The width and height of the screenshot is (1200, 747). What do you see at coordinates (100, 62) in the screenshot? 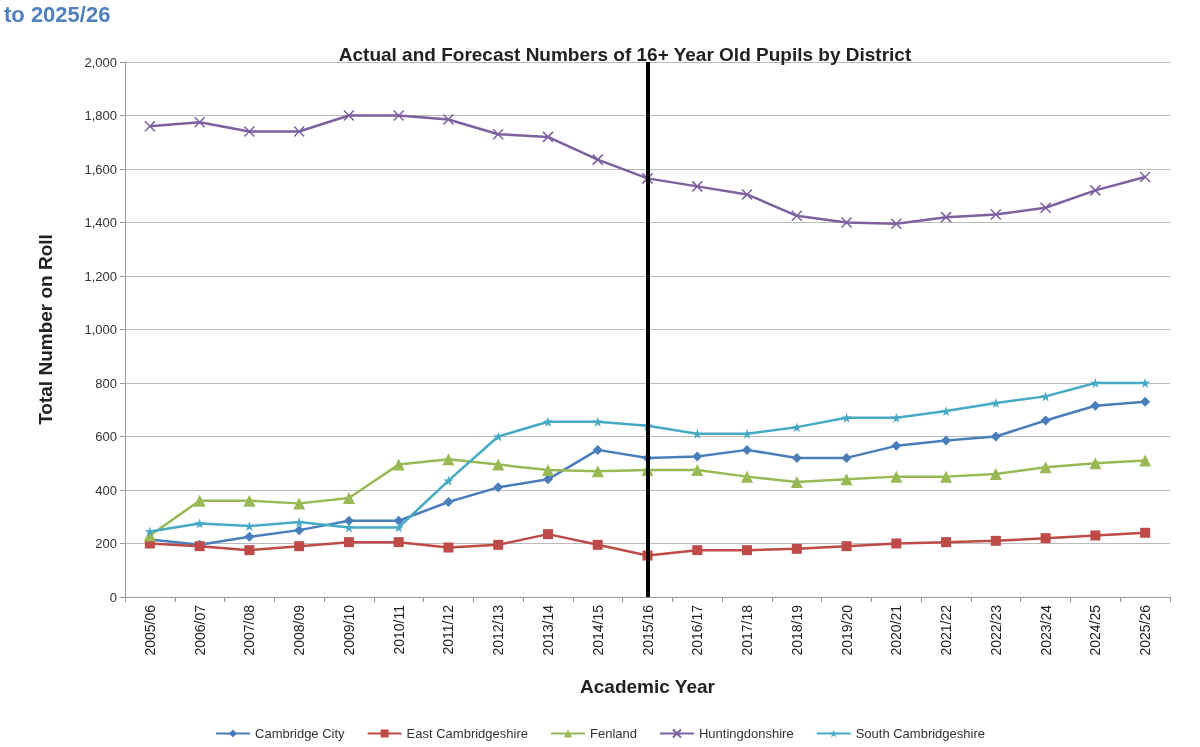
I see `y-tick-label: 2,000` at bounding box center [100, 62].